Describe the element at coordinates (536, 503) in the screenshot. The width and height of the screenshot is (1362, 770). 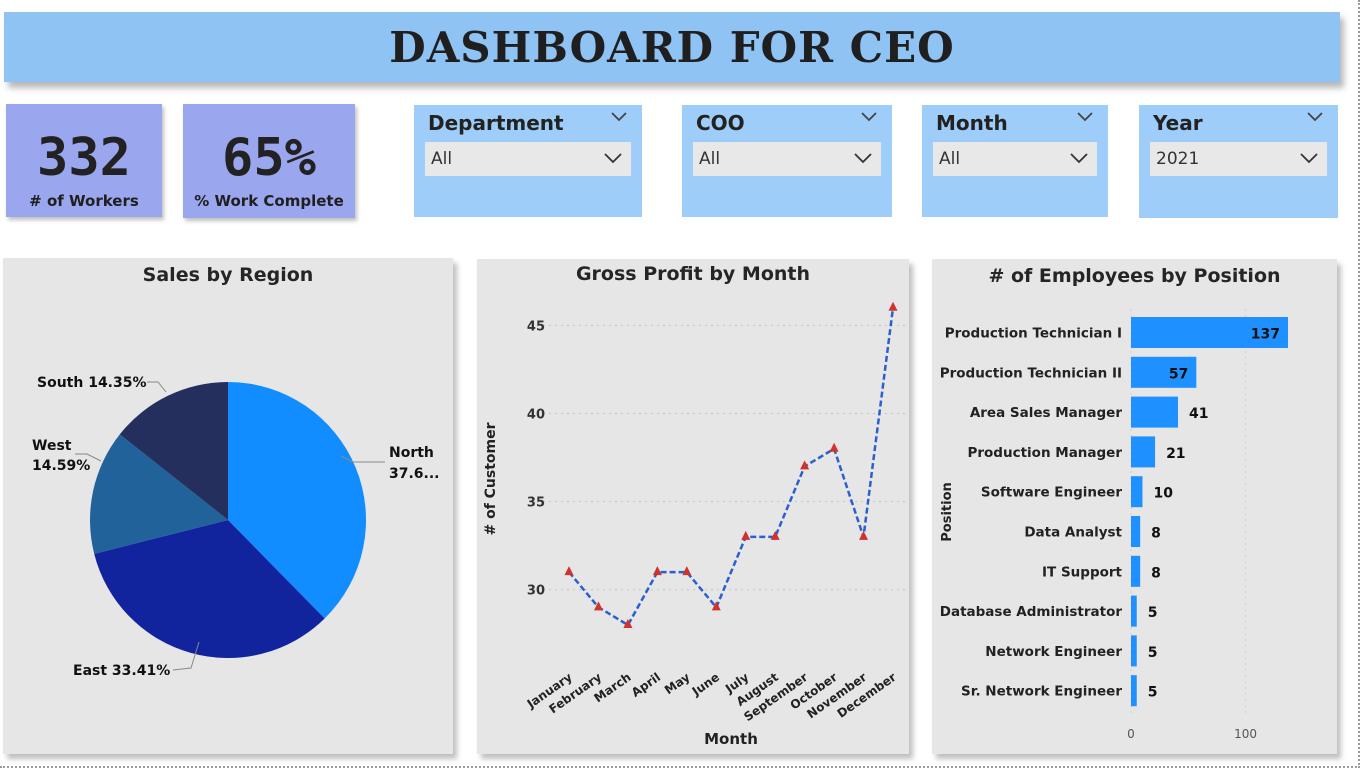
I see `line-y-tick-label: 35` at that location.